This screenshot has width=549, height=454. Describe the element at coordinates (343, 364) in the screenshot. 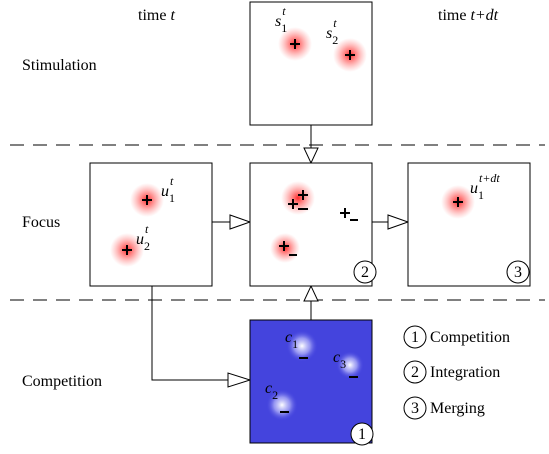

I see `label-part: 3` at that location.